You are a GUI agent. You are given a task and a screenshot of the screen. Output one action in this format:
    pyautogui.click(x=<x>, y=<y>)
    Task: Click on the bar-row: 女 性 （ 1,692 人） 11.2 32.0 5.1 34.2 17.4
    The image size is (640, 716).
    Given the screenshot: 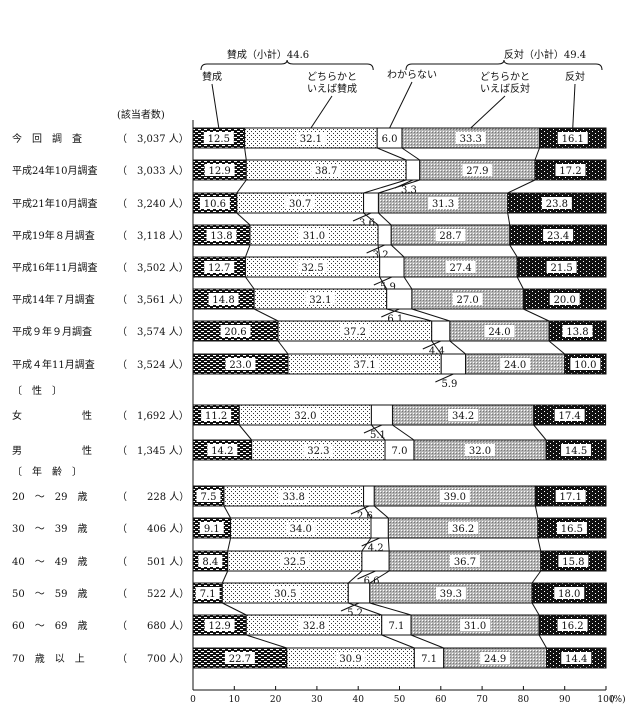 What is the action you would take?
    pyautogui.click(x=309, y=422)
    